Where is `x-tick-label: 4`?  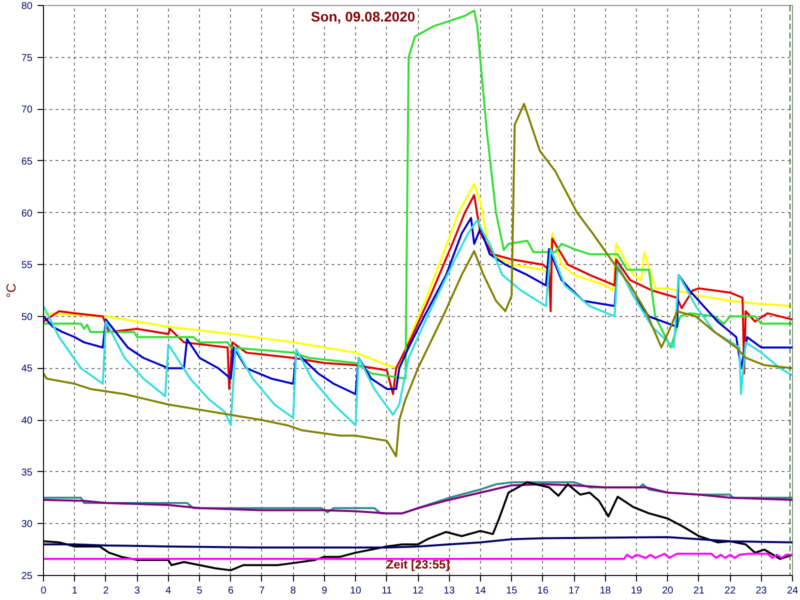
x-tick-label: 4 is located at coordinates (169, 591).